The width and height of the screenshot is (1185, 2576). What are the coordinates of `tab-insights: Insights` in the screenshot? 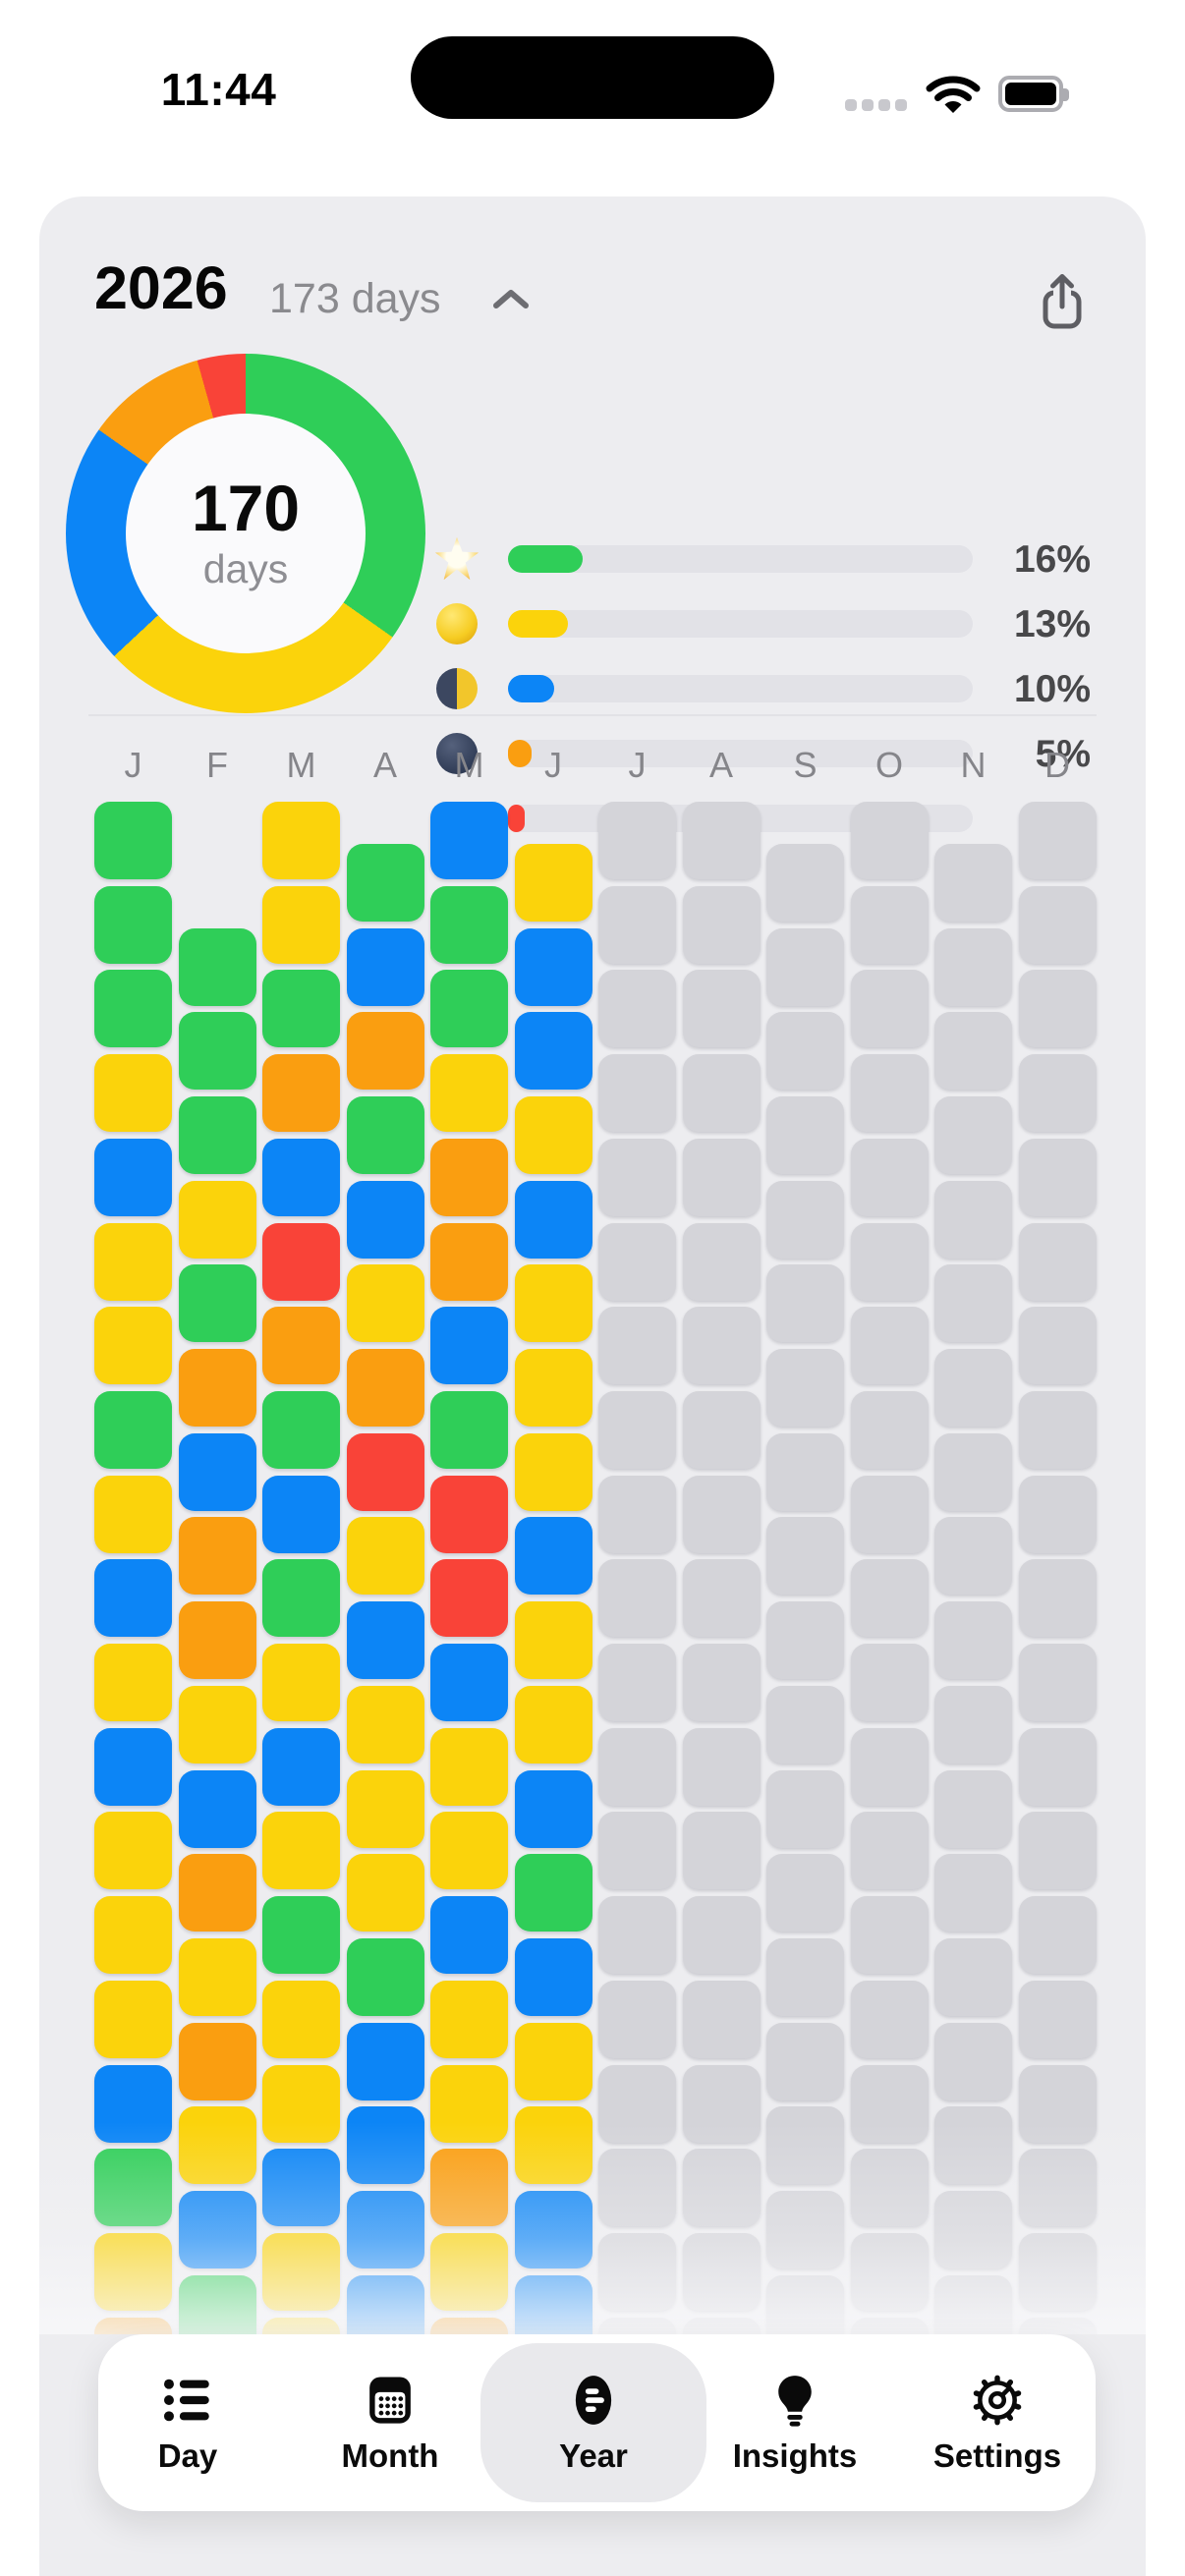 It's located at (794, 2422).